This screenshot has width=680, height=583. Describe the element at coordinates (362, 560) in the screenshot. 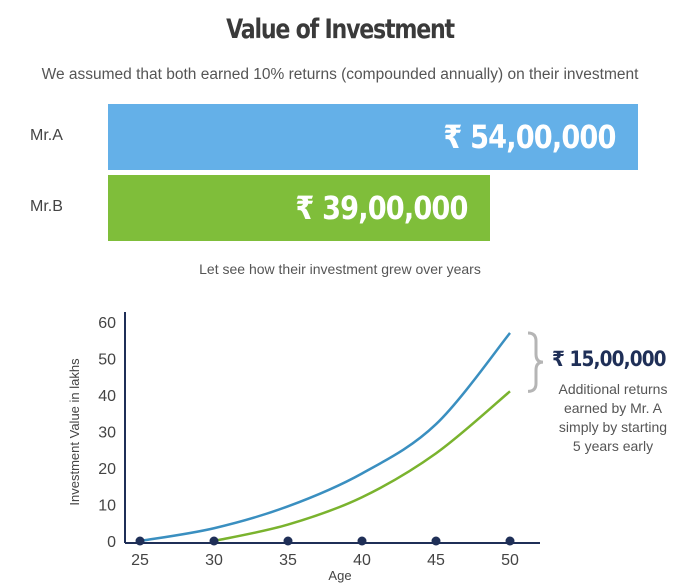

I see `x-tick-label: 40` at that location.